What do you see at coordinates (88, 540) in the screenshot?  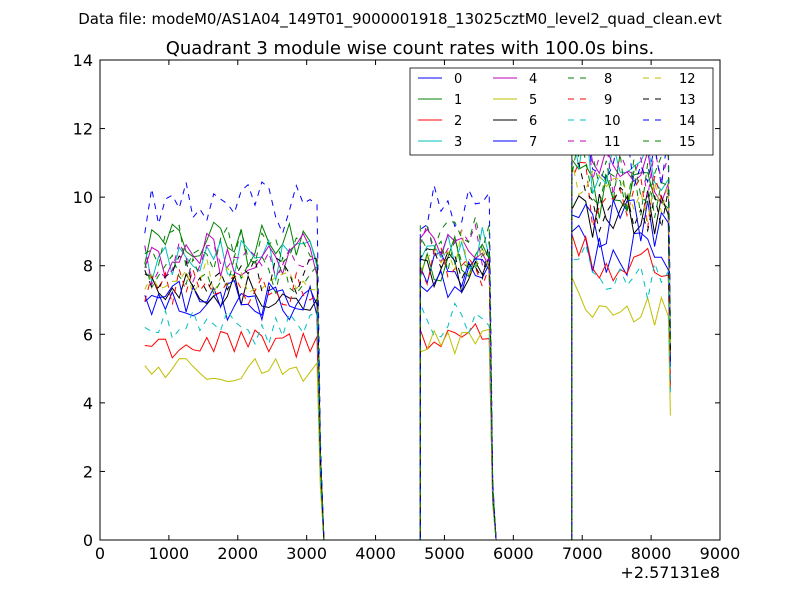 I see `y-tick-label-0: 0` at bounding box center [88, 540].